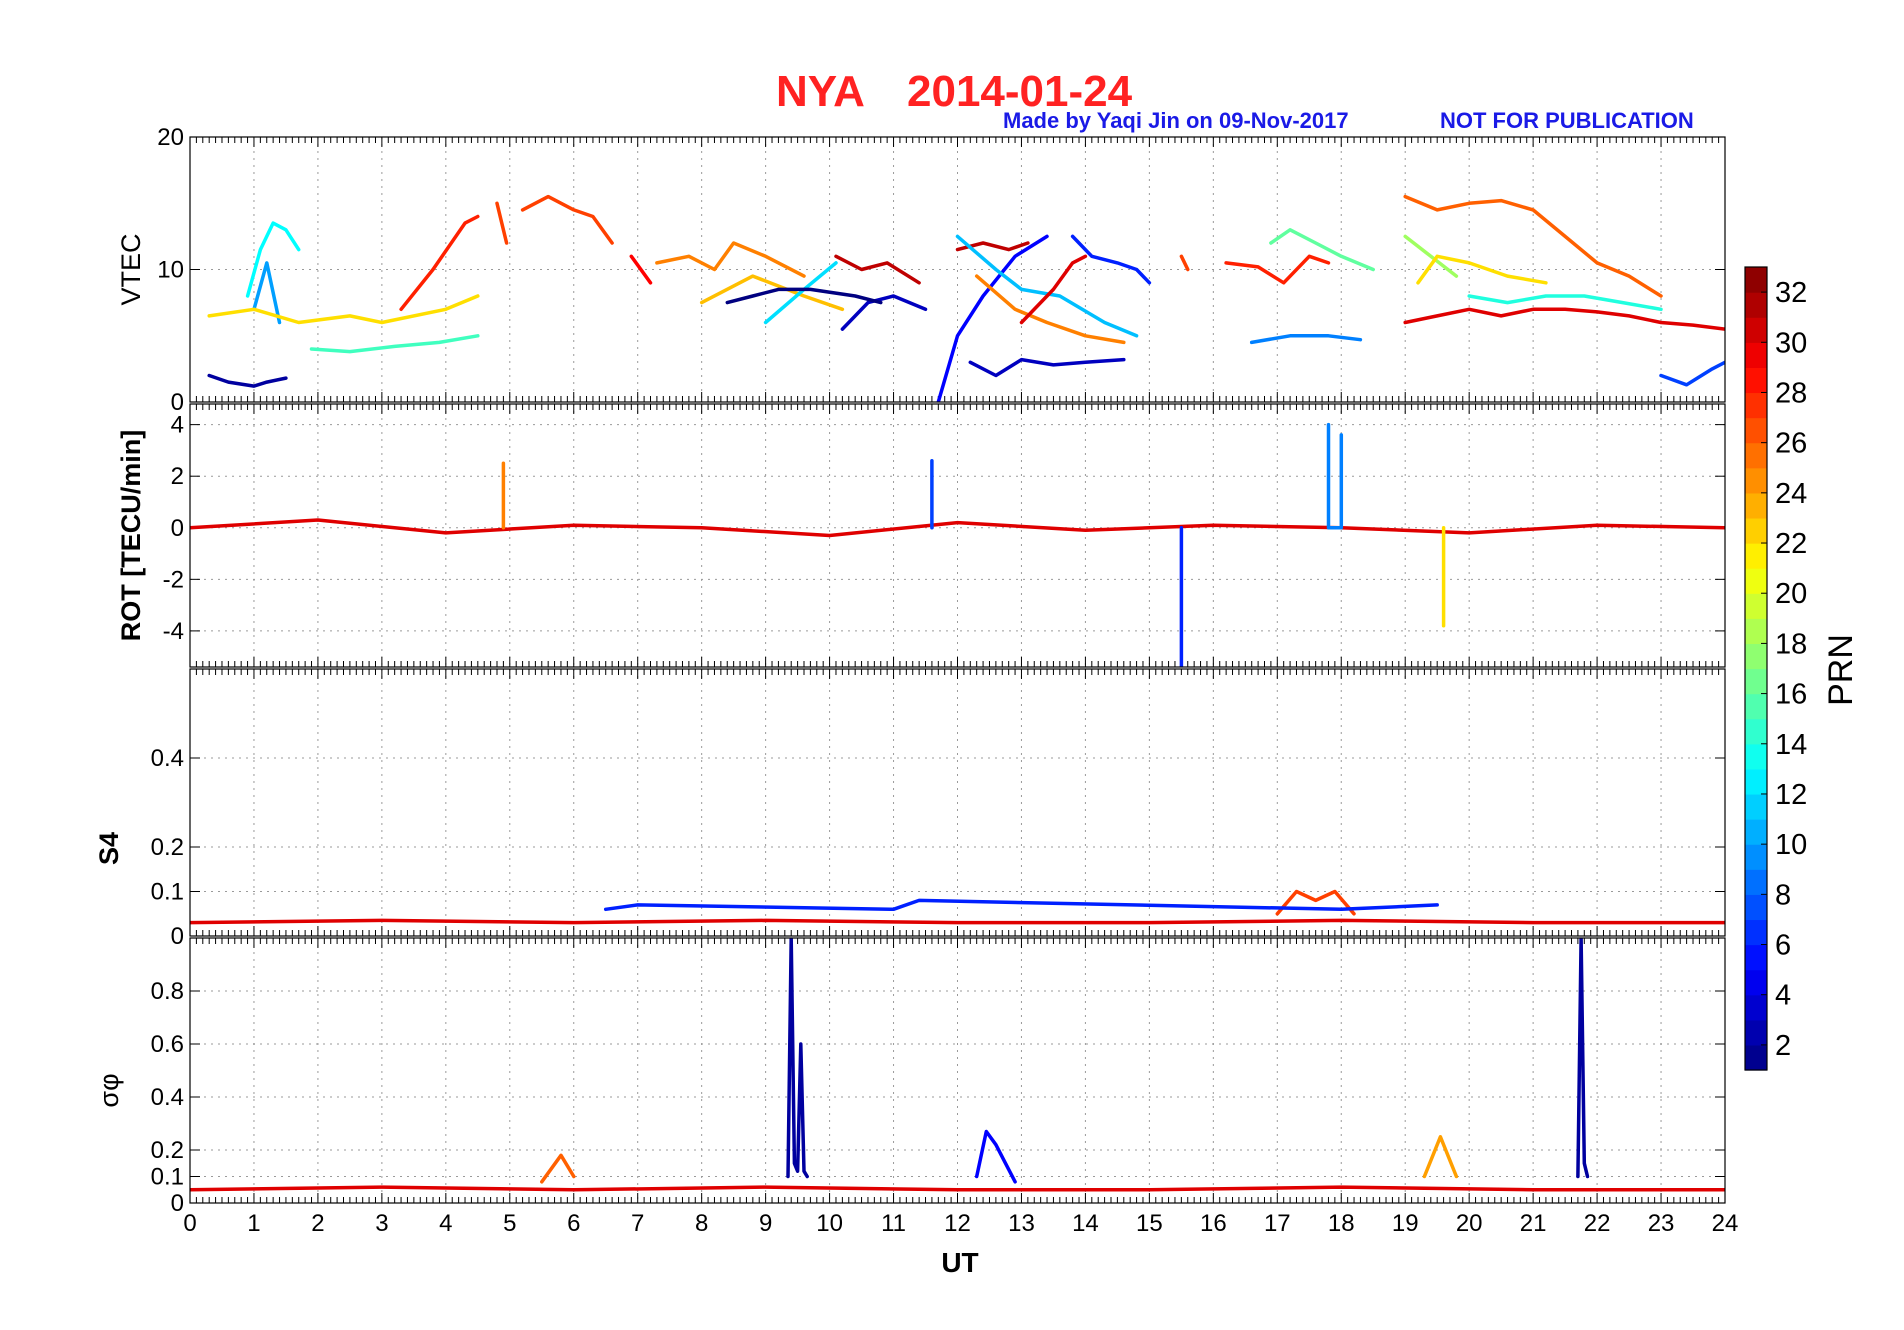 Image resolution: width=1904 pixels, height=1330 pixels. What do you see at coordinates (167, 1150) in the screenshot?
I see `y-tick-label: 0.2` at bounding box center [167, 1150].